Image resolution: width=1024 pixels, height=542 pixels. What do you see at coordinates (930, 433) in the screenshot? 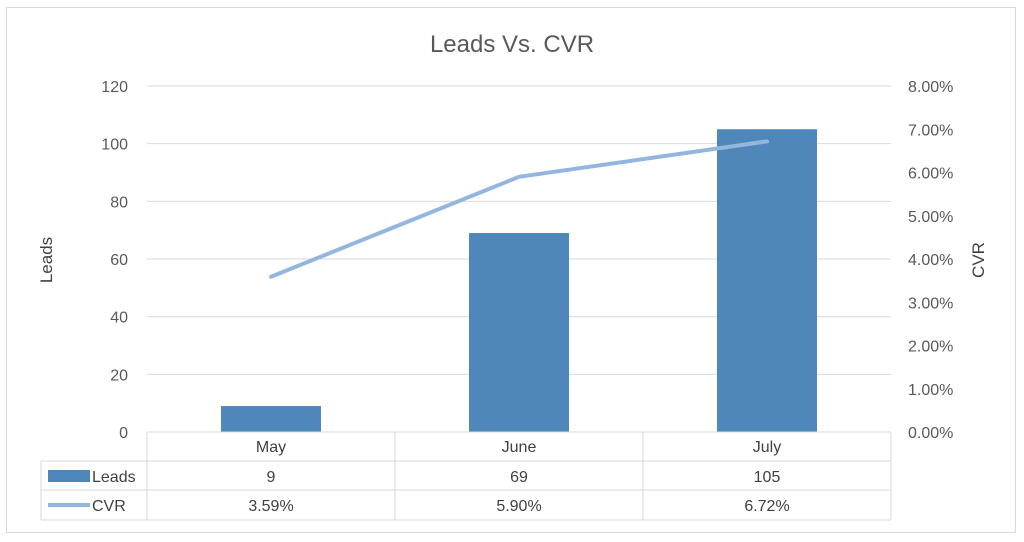
I see `y2-tick-label: 0.00%` at bounding box center [930, 433].